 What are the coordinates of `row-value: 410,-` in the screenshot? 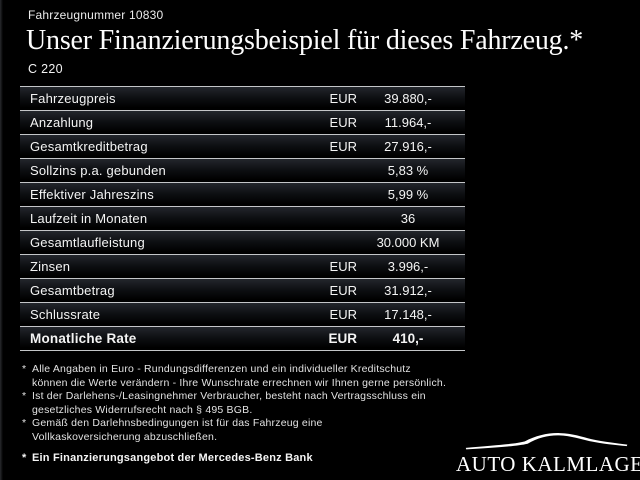 It's located at (408, 338).